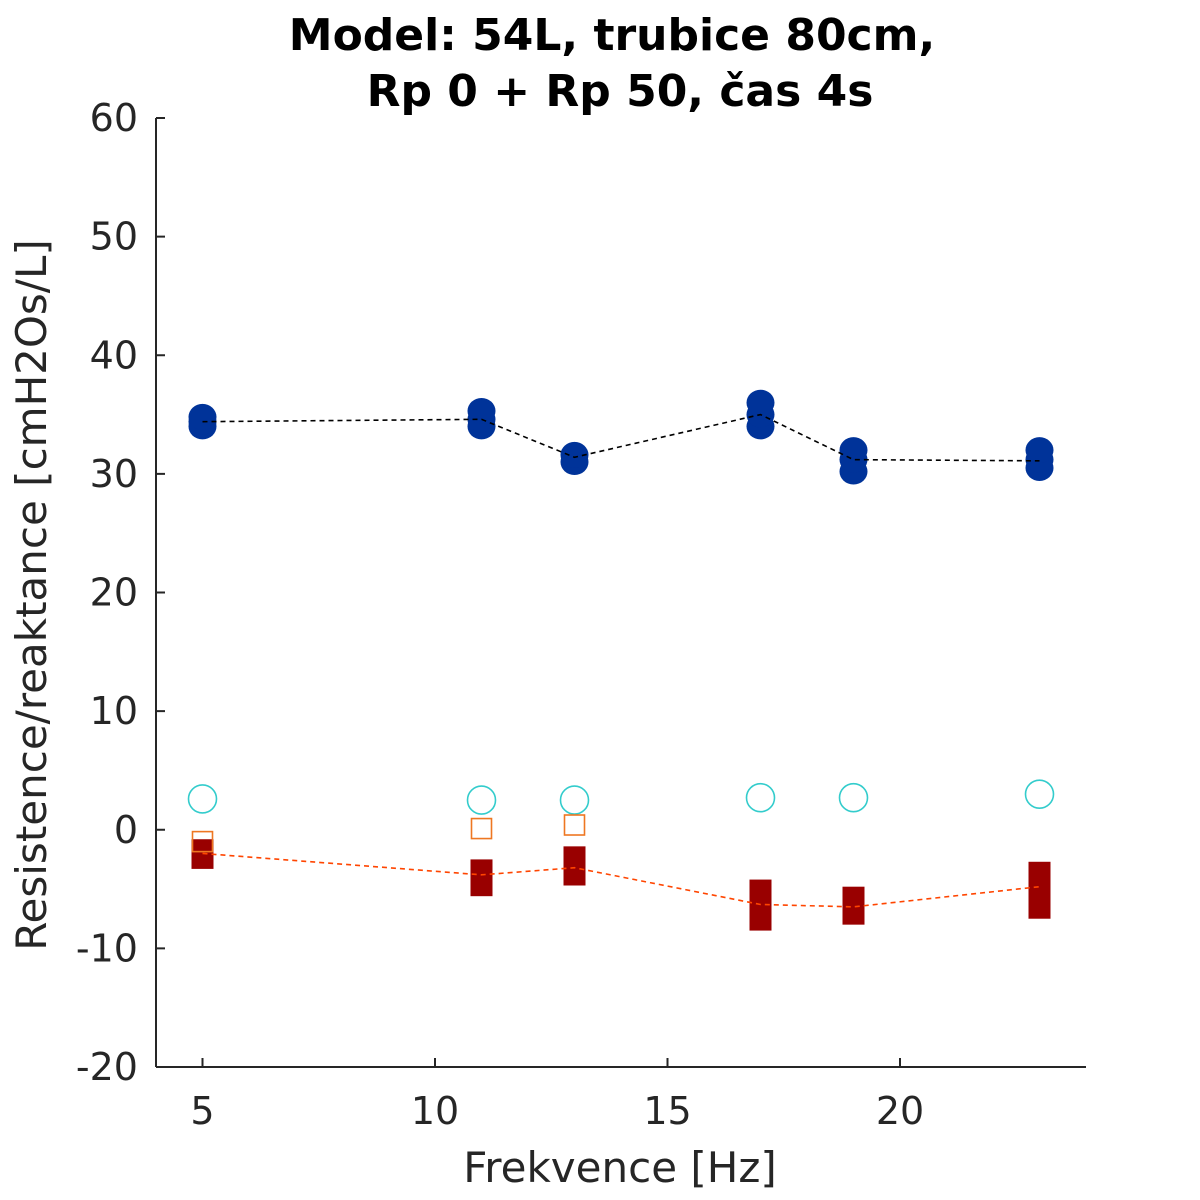  Describe the element at coordinates (114, 593) in the screenshot. I see `y-tick-label: 20` at that location.